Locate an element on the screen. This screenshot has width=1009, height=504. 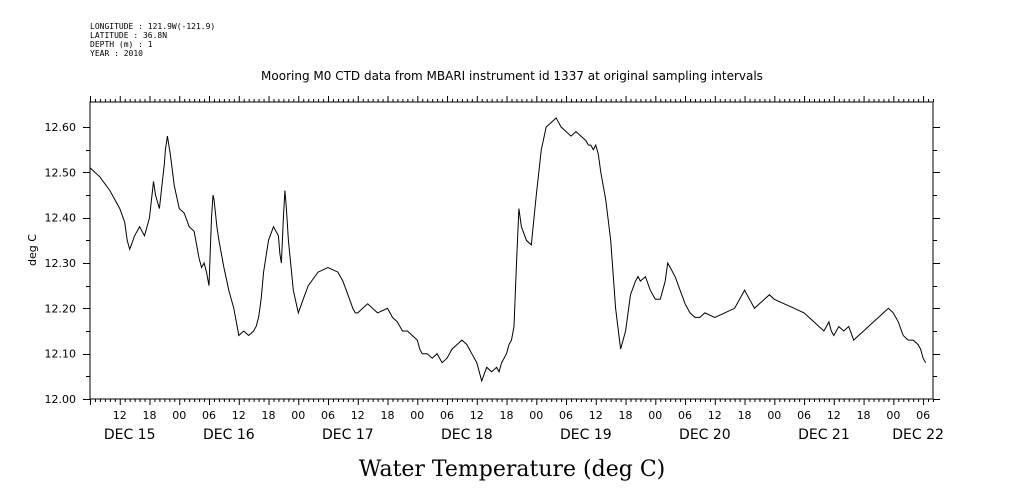
latitude-label: LATITUDE : 36.8N is located at coordinates (129, 35).